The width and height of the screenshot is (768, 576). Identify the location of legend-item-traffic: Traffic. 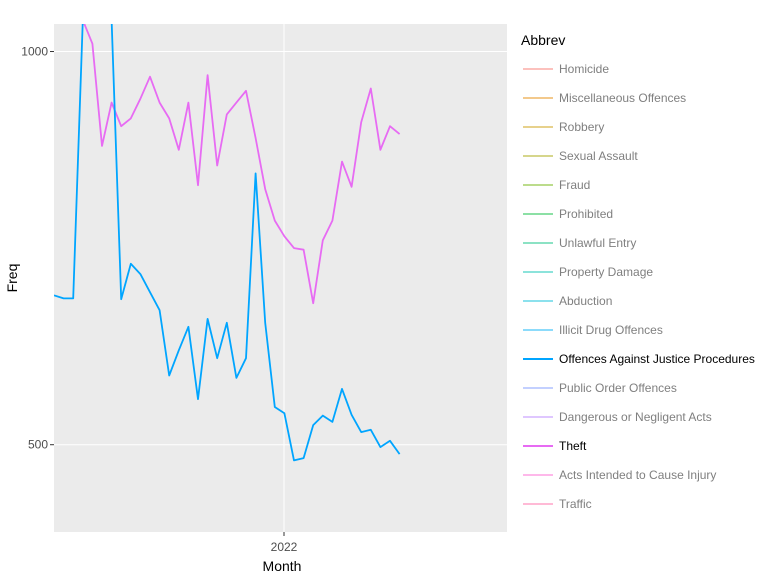
(641, 503).